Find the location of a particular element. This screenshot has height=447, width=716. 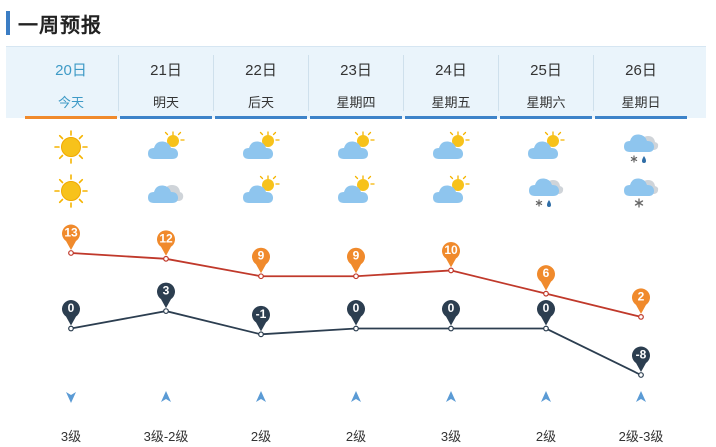

day-date: 20日 is located at coordinates (71, 70).